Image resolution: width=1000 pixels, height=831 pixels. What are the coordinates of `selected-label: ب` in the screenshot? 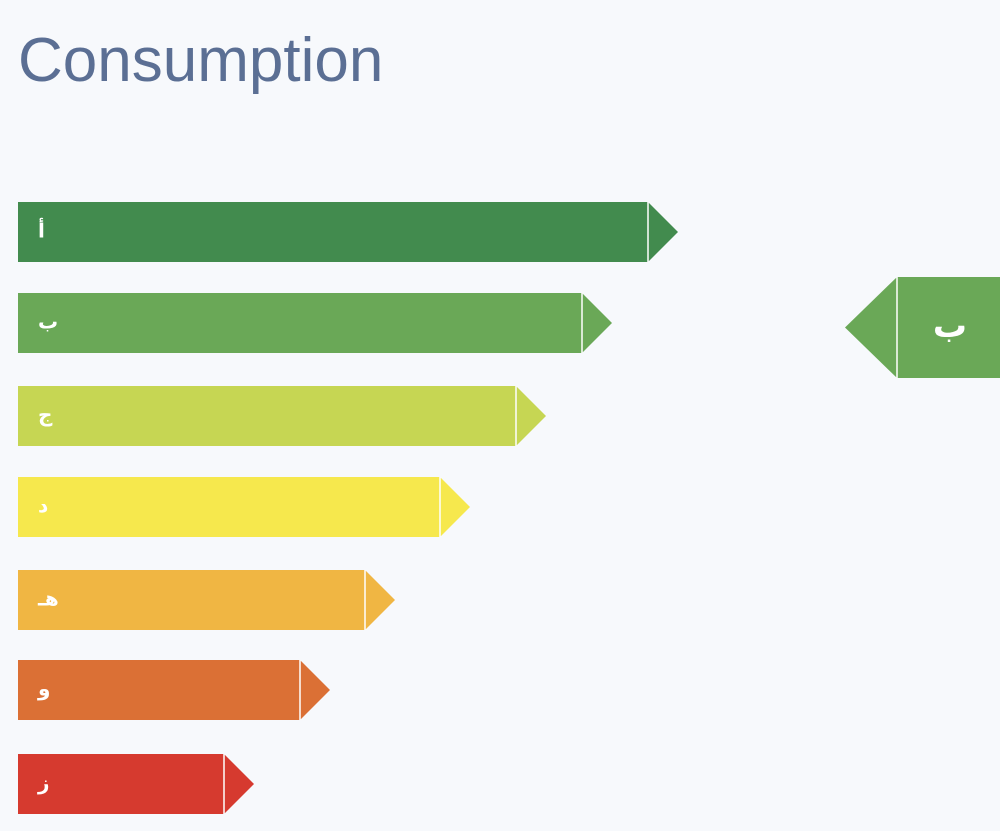 It's located at (950, 326).